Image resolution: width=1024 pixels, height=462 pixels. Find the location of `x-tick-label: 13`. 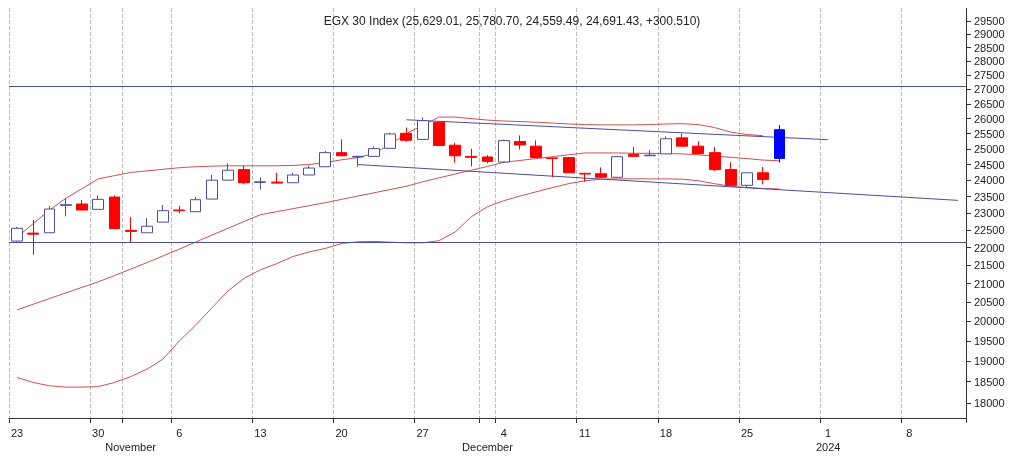

x-tick-label: 13 is located at coordinates (260, 433).